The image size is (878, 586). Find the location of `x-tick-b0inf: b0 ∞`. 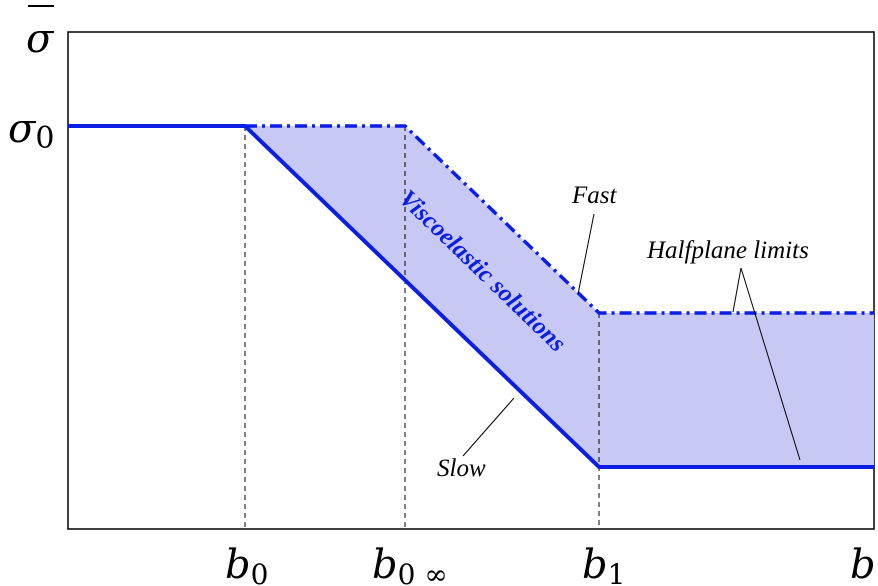

x-tick-b0inf: b0 ∞ is located at coordinates (410, 564).